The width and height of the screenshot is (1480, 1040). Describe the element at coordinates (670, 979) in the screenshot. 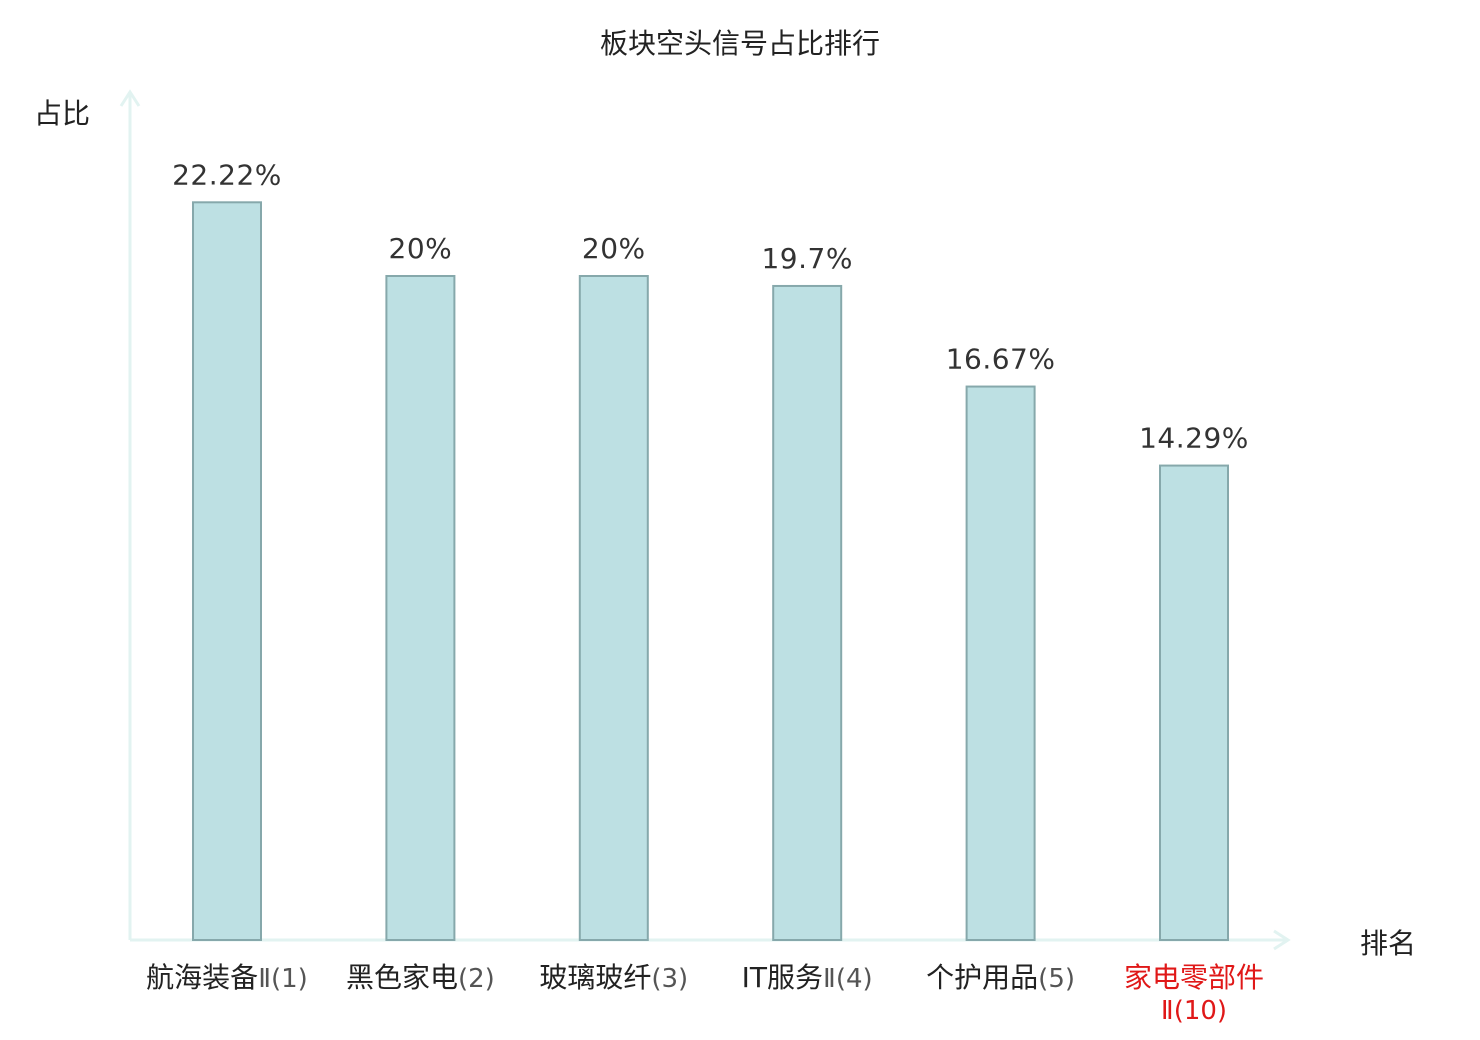

I see `category-rank: (3)` at that location.